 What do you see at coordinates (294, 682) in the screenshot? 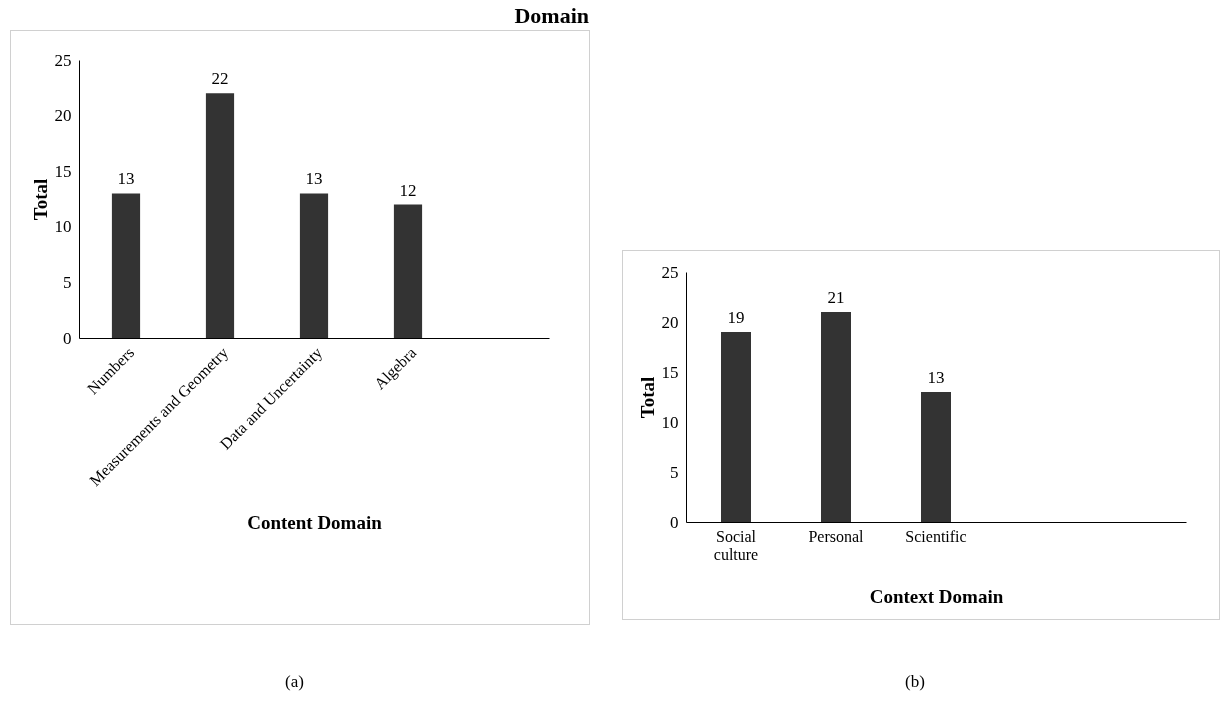
I see `text: (a)` at bounding box center [294, 682].